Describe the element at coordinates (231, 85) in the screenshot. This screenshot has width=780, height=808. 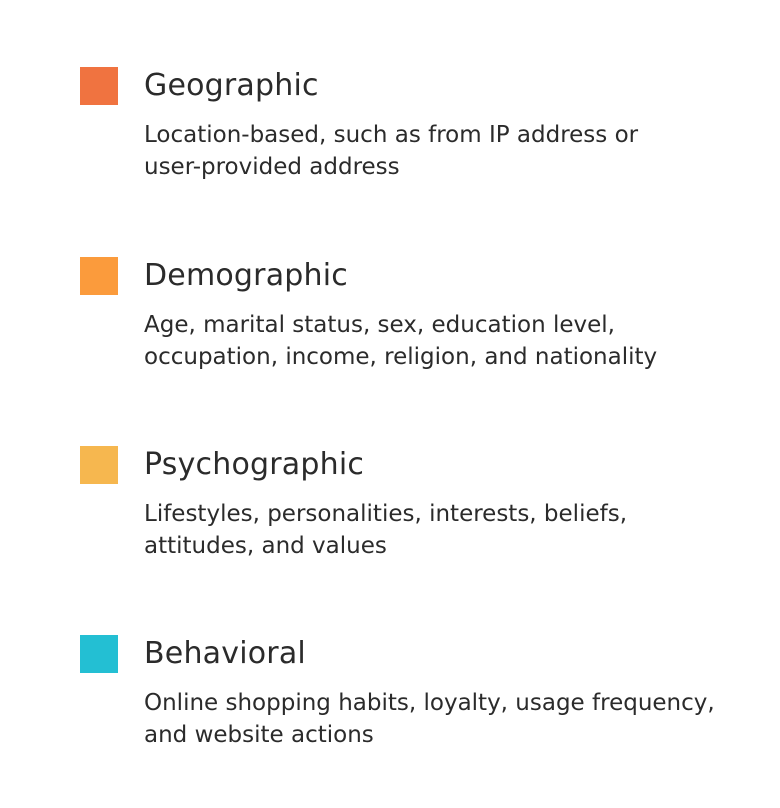
I see `segment-title: Geographic` at that location.